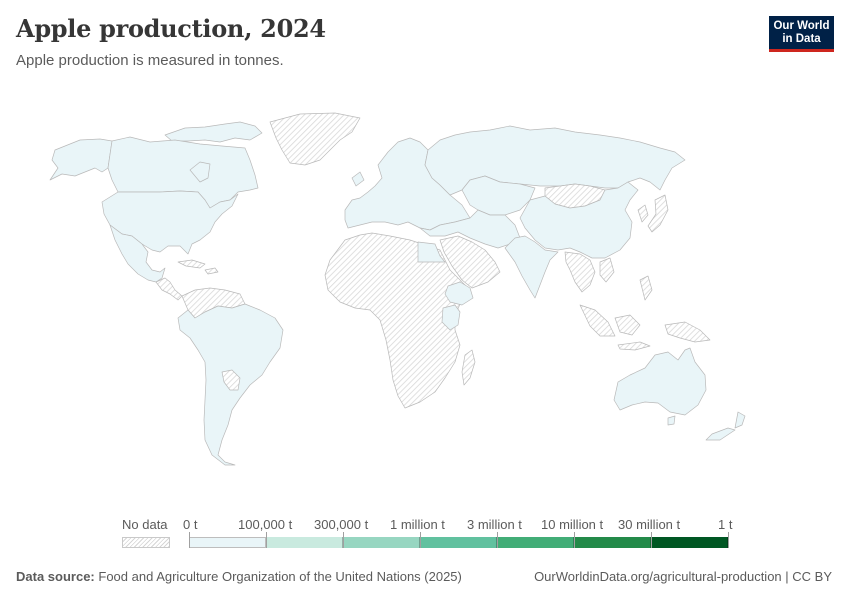 The height and width of the screenshot is (600, 850). What do you see at coordinates (451, 317) in the screenshot?
I see `region-kenya` at bounding box center [451, 317].